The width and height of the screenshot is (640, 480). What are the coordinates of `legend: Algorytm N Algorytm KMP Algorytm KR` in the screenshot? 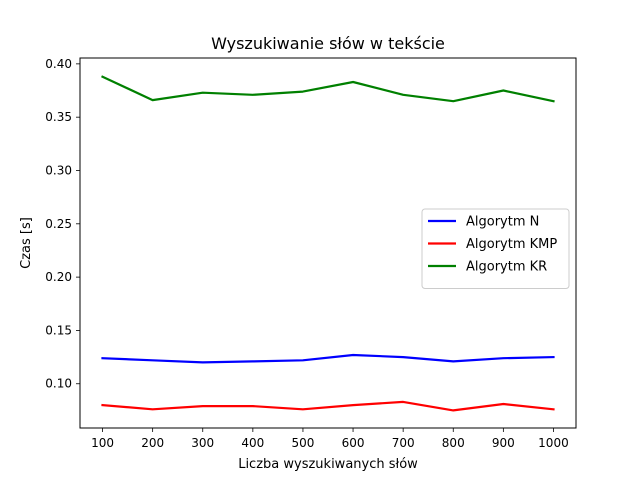 It's located at (495, 248).